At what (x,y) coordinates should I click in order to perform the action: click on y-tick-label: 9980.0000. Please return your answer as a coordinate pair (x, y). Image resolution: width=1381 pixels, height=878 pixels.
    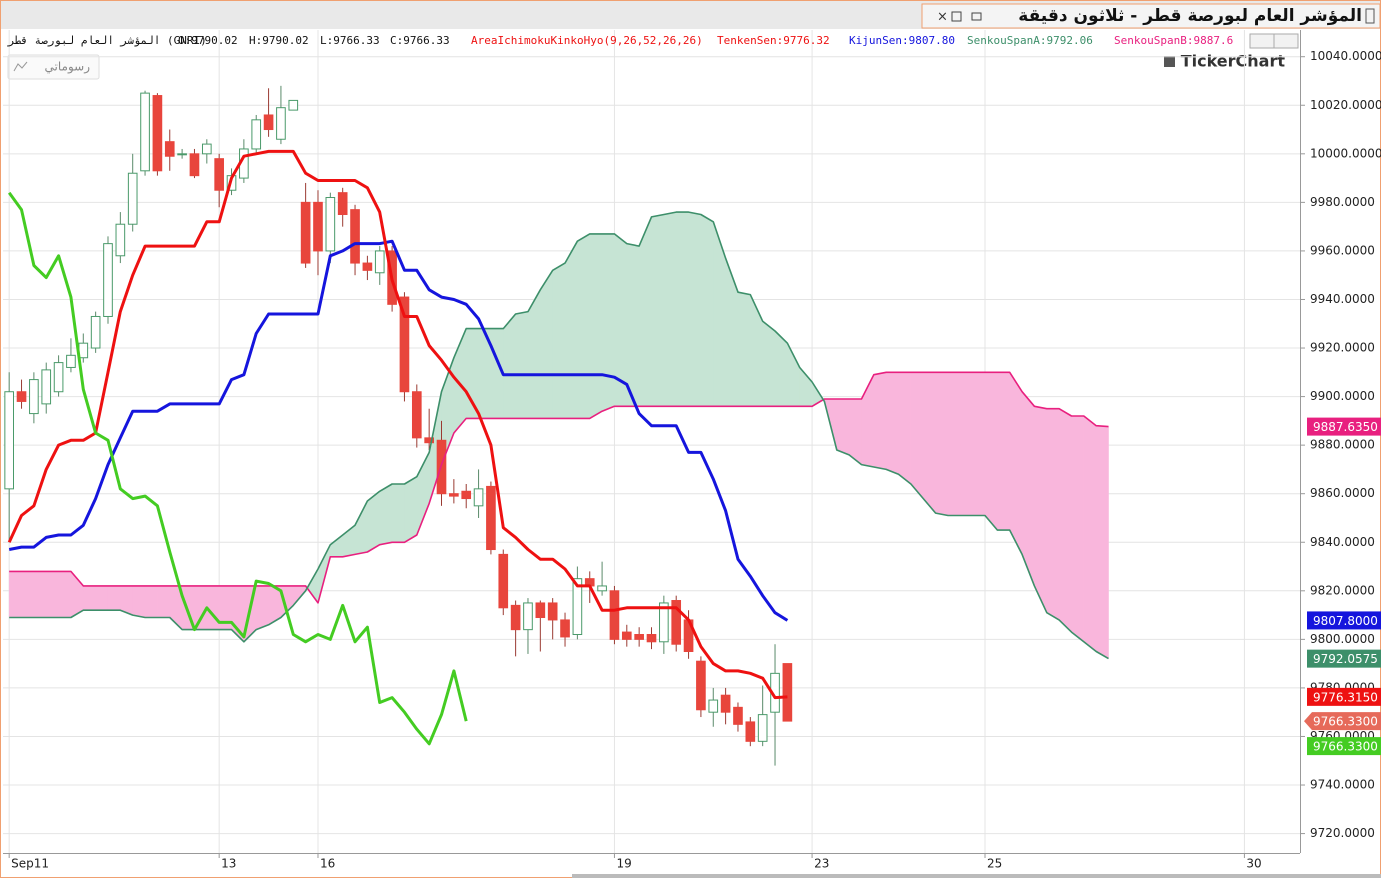
    Looking at the image, I should click on (1342, 202).